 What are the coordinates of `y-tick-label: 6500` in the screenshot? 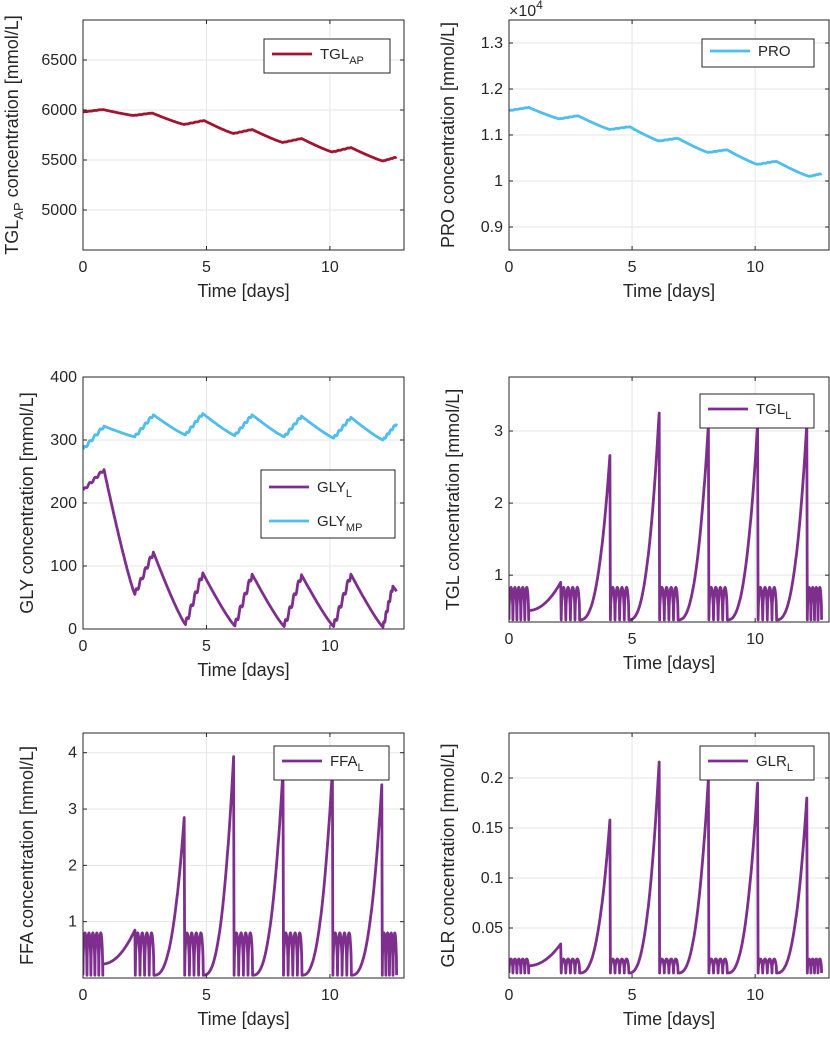 It's located at (59, 60).